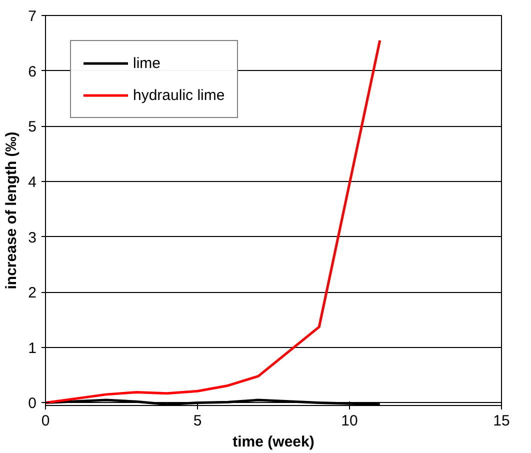 This screenshot has height=453, width=531. I want to click on y-tick-label: 5, so click(32, 127).